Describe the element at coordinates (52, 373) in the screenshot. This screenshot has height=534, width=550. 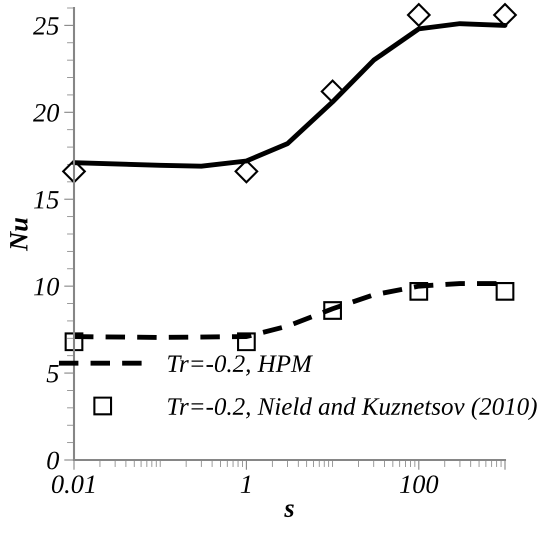
I see `y-tick-label: 5` at that location.